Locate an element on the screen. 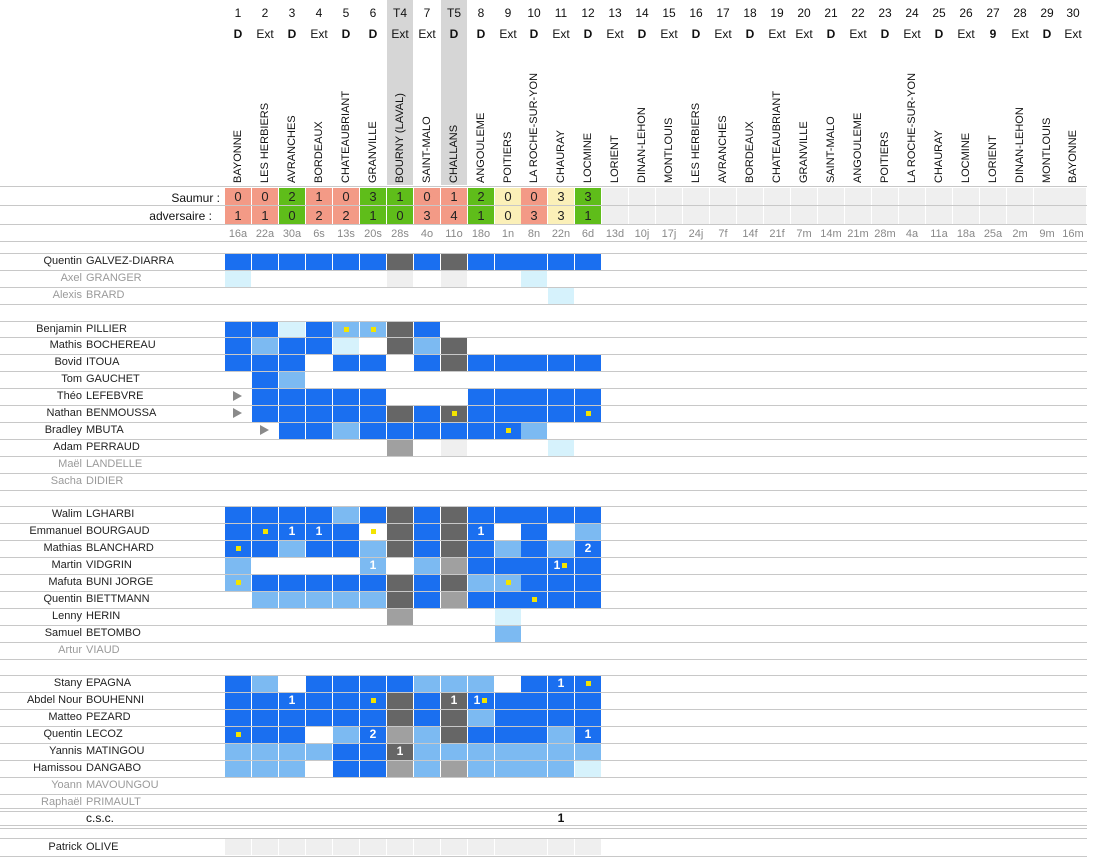 The width and height of the screenshot is (1120, 867). player-last-name: HERIN is located at coordinates (103, 616).